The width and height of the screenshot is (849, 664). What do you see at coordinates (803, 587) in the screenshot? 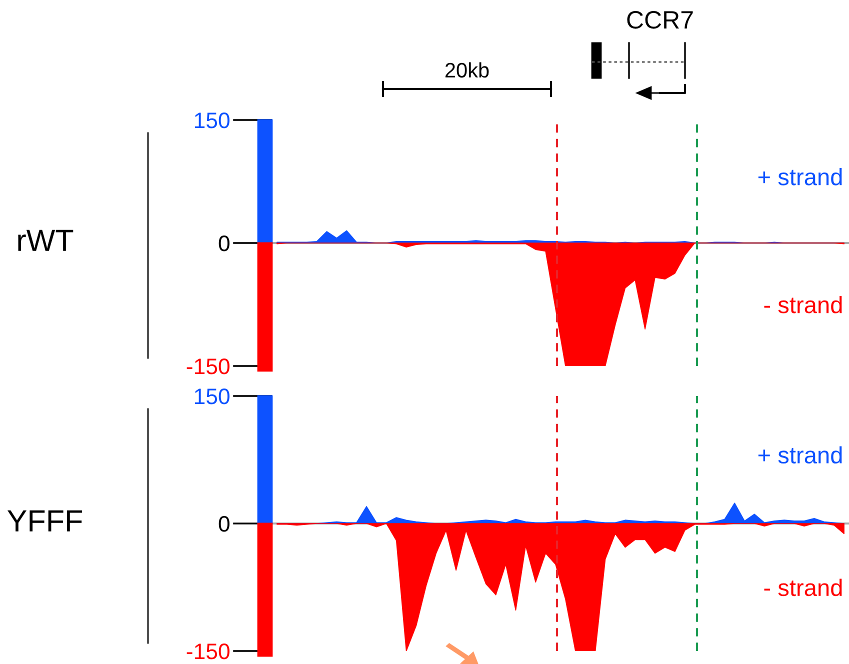
I see `series-label: - strand` at bounding box center [803, 587].